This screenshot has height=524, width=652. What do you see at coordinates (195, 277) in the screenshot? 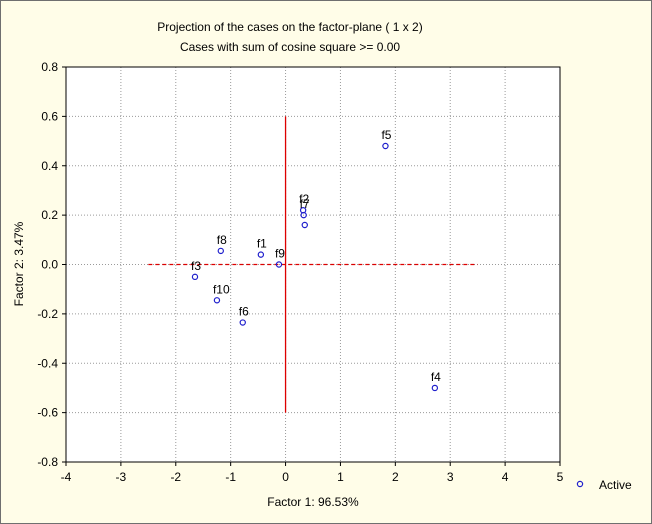
I see `data-point-f3` at bounding box center [195, 277].